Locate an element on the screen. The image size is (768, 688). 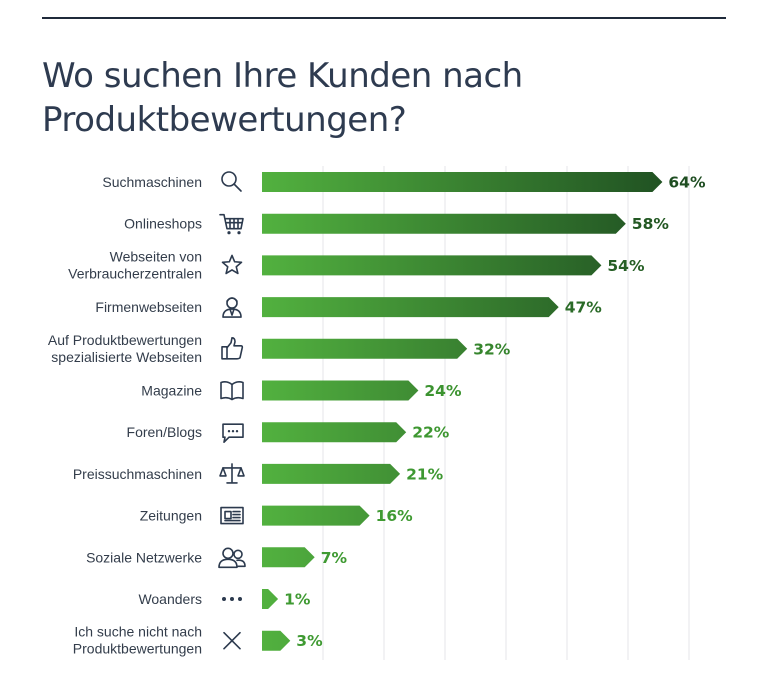
value-label: 64% is located at coordinates (687, 183).